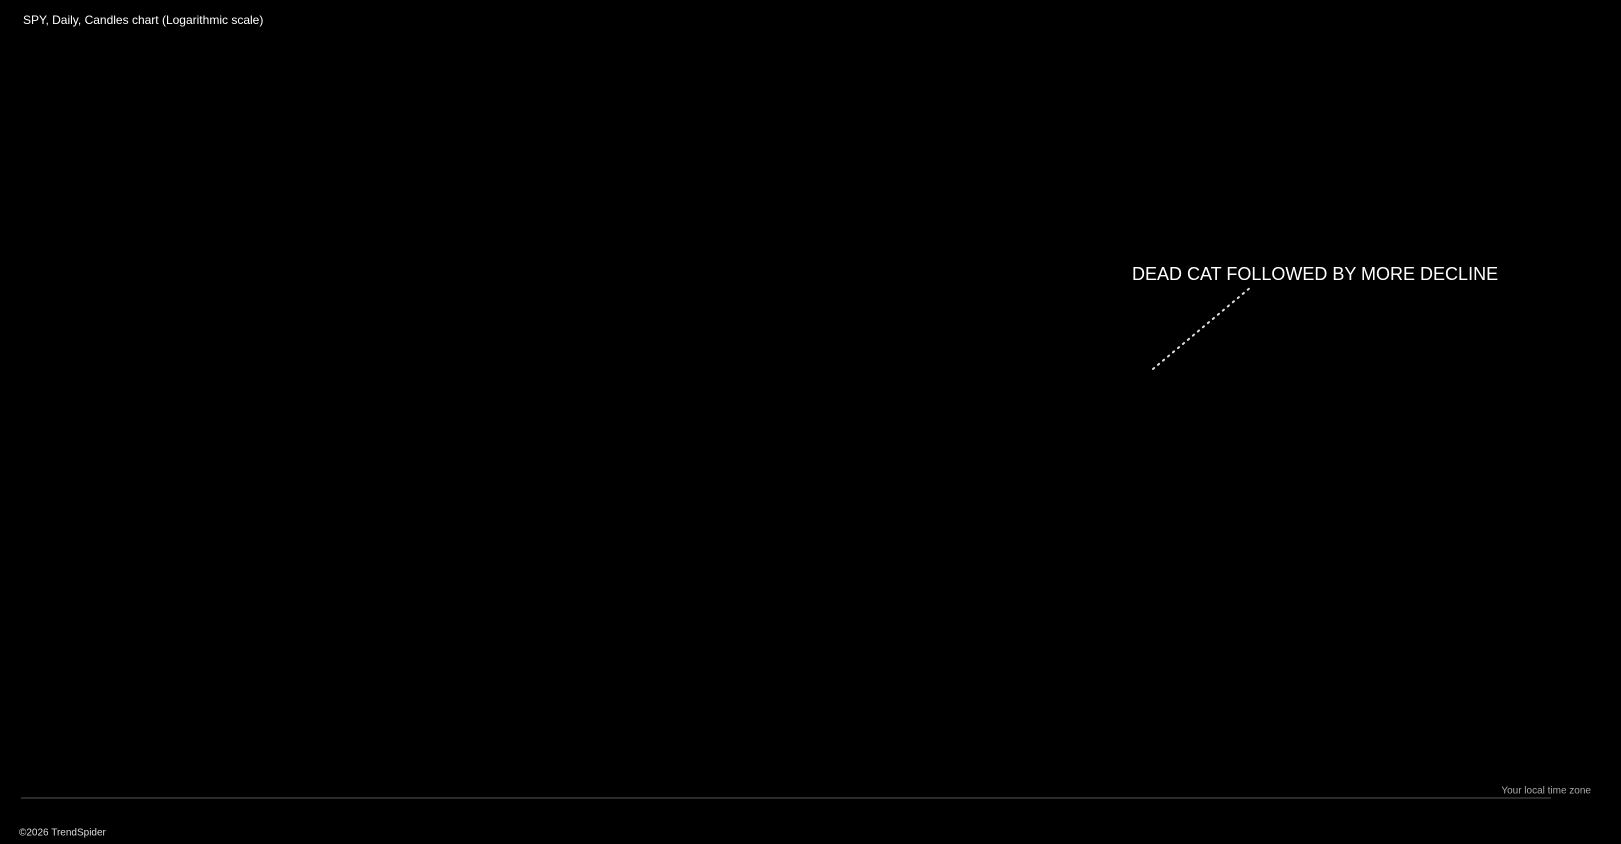  Describe the element at coordinates (1202, 328) in the screenshot. I see `annotation-pointer` at that location.